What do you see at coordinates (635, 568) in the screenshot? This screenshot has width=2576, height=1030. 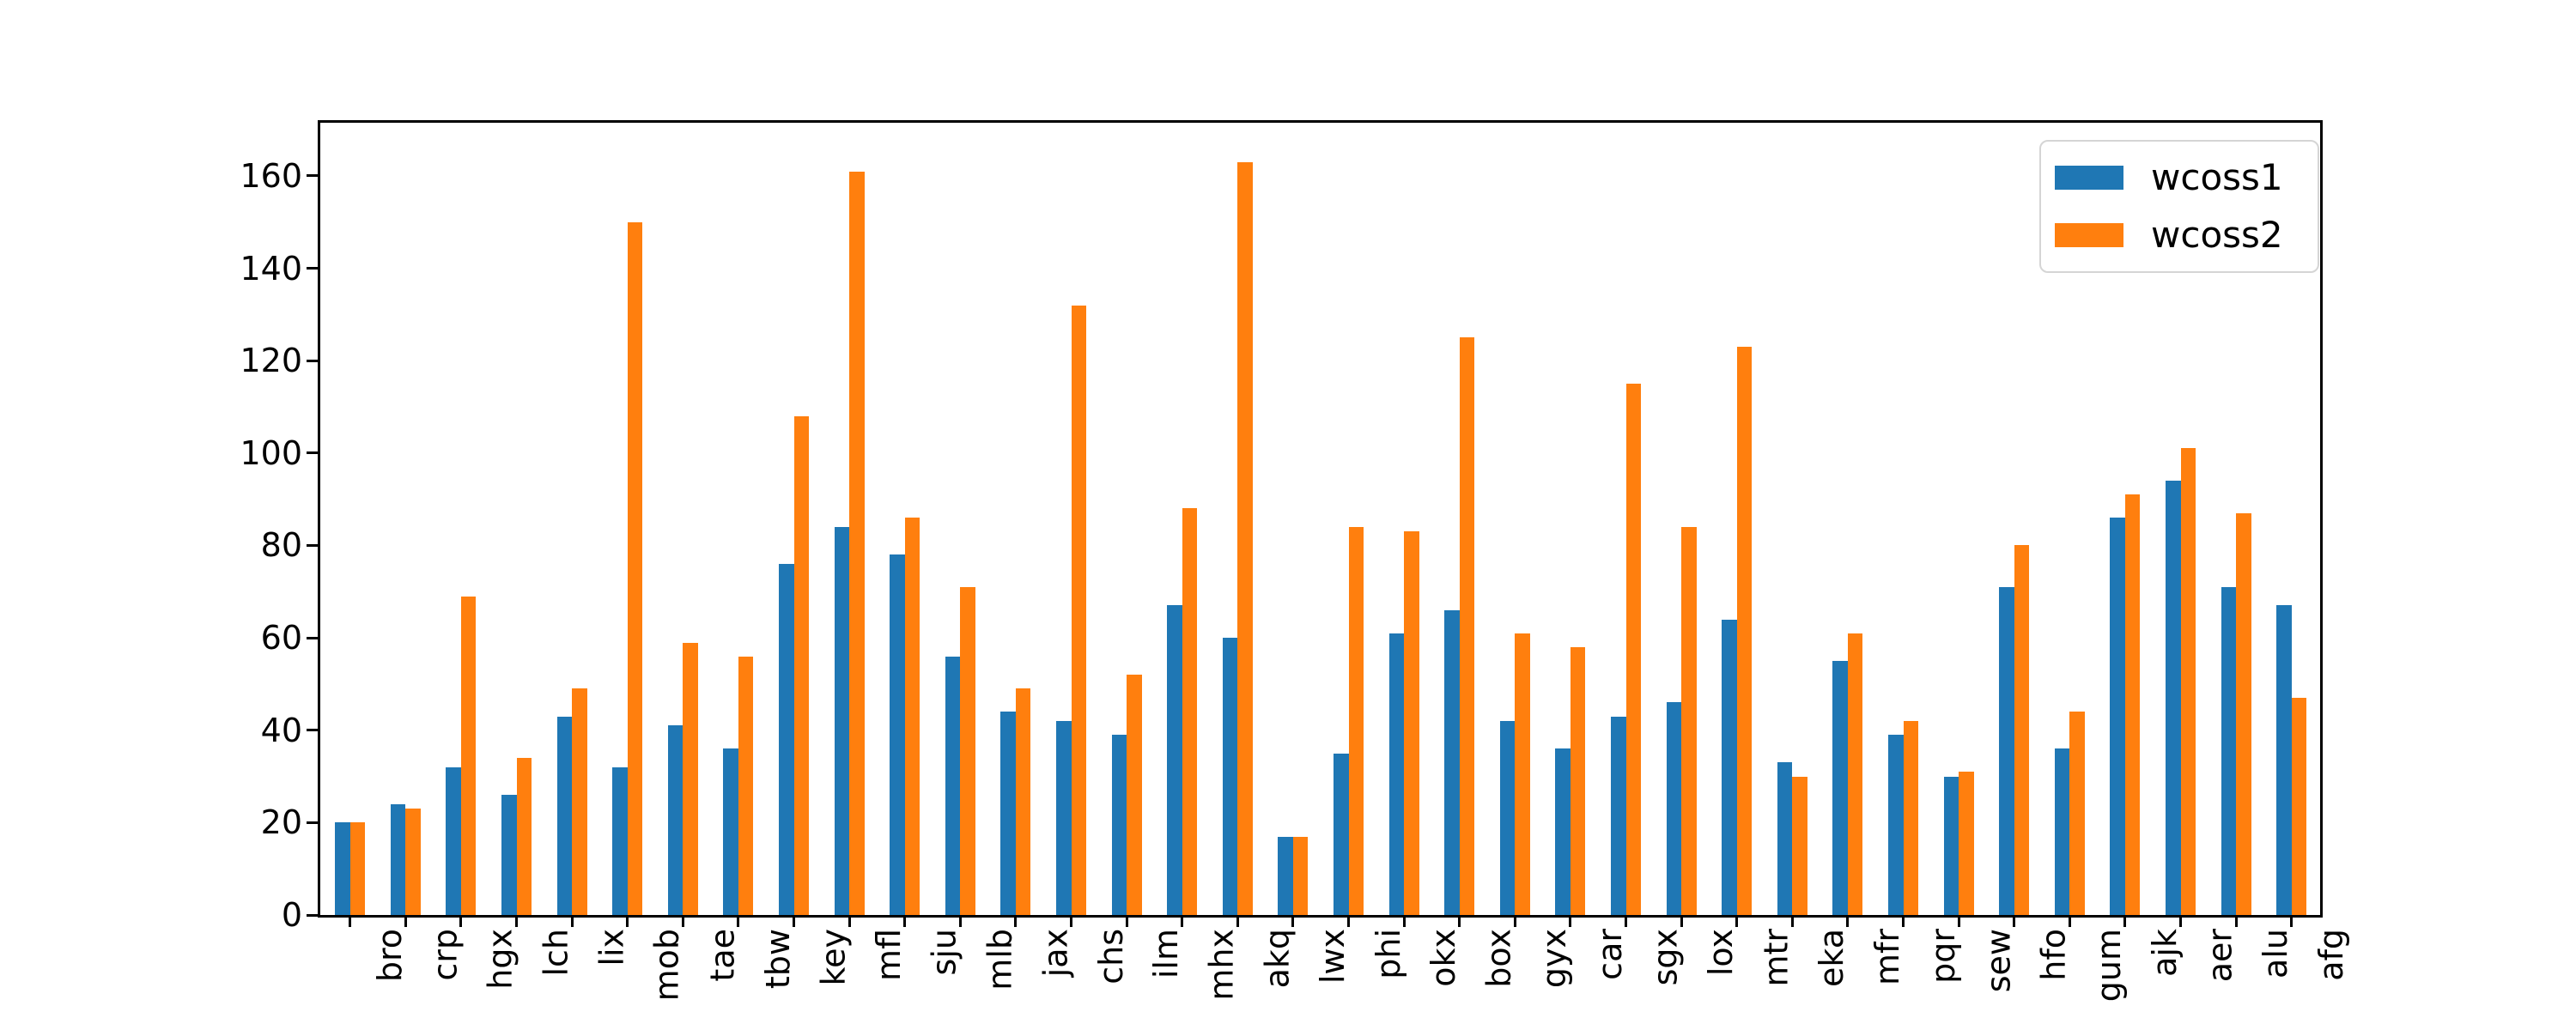 I see `bar-wcoss2-mob` at bounding box center [635, 568].